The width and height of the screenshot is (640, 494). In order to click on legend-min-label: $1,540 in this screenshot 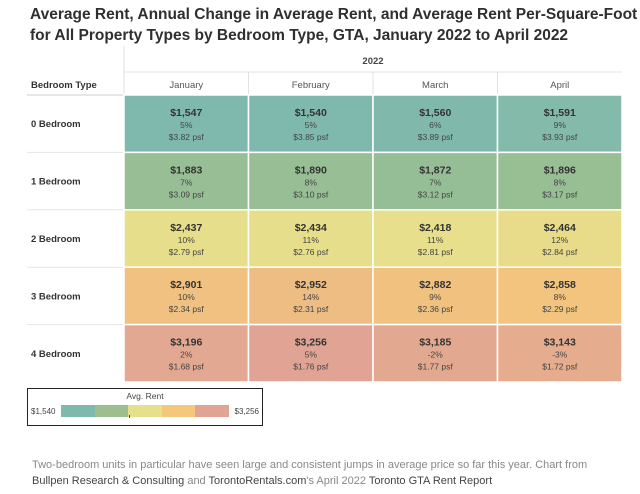, I will do `click(43, 411)`.